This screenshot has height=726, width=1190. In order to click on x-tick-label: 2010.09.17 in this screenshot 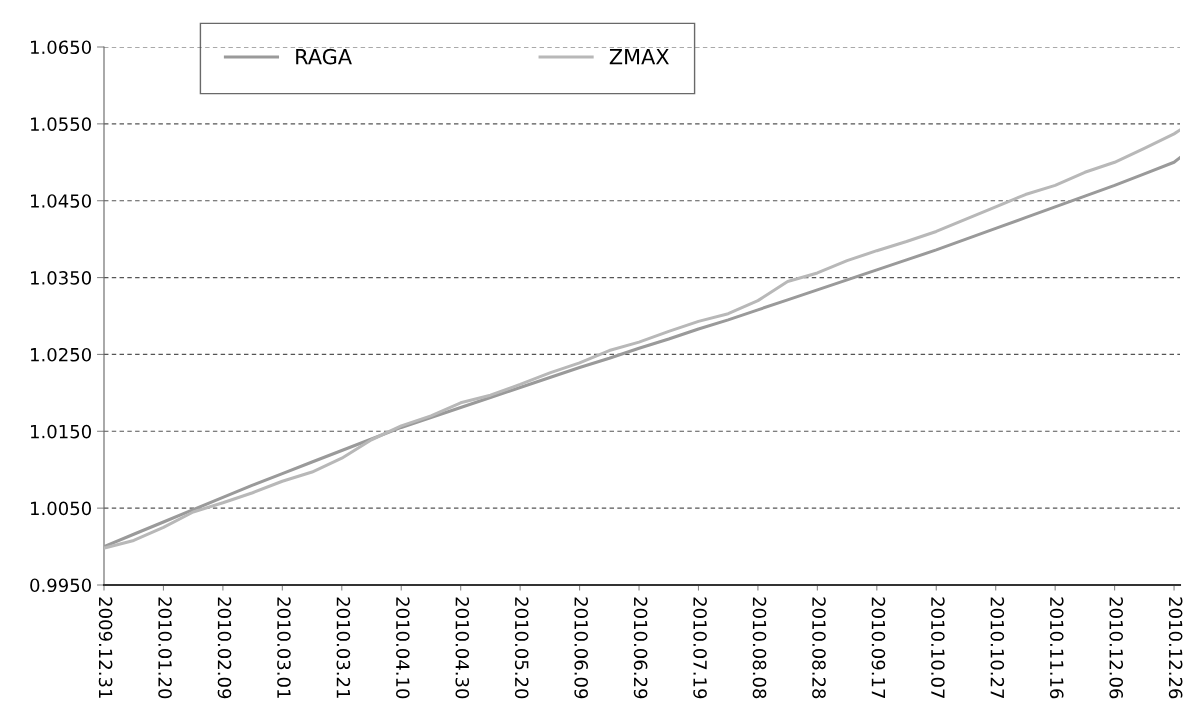, I will do `click(878, 647)`.